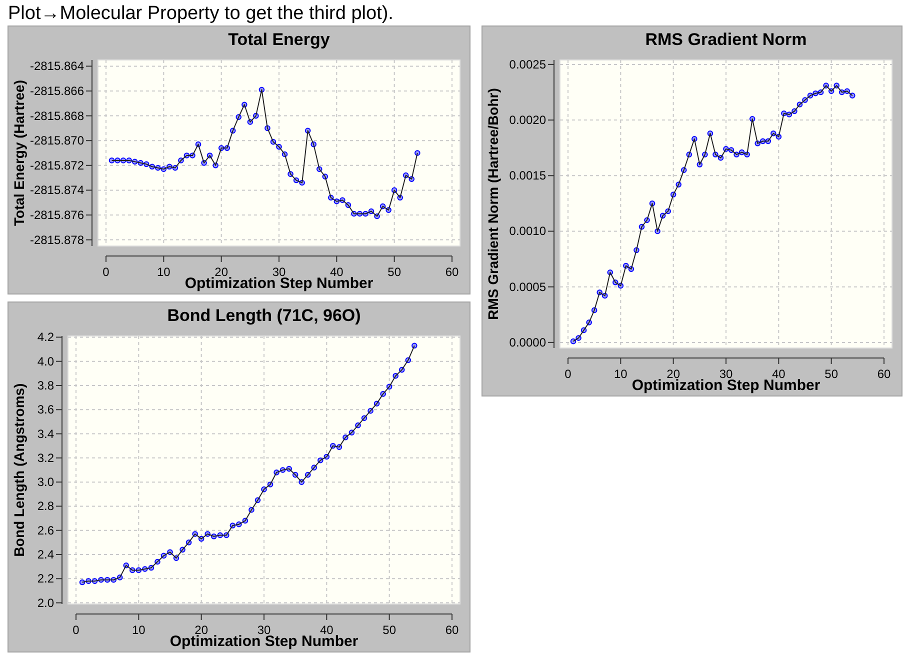  I want to click on y-axis-title: Bond Length (Angstroms), so click(19, 470).